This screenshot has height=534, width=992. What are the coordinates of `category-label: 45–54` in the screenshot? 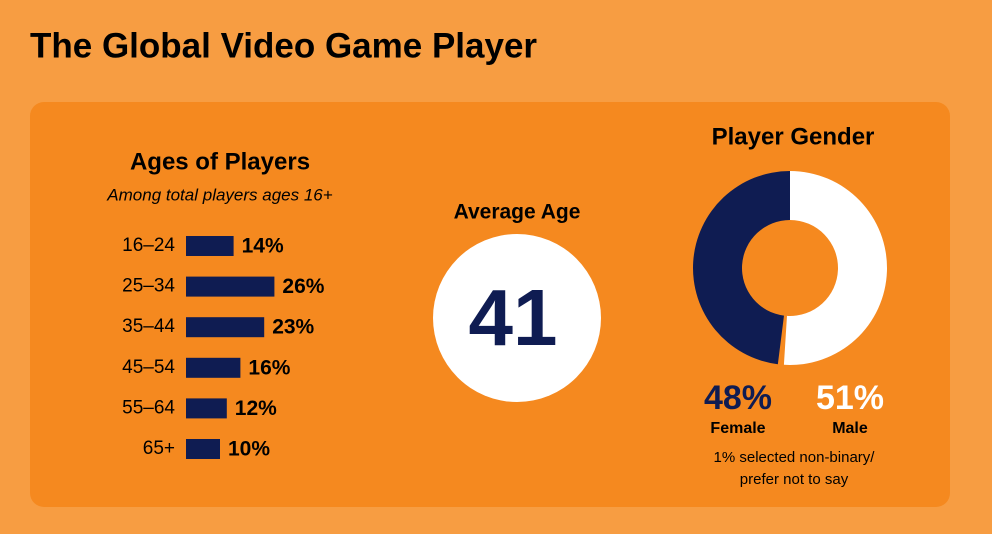 It's located at (148, 367).